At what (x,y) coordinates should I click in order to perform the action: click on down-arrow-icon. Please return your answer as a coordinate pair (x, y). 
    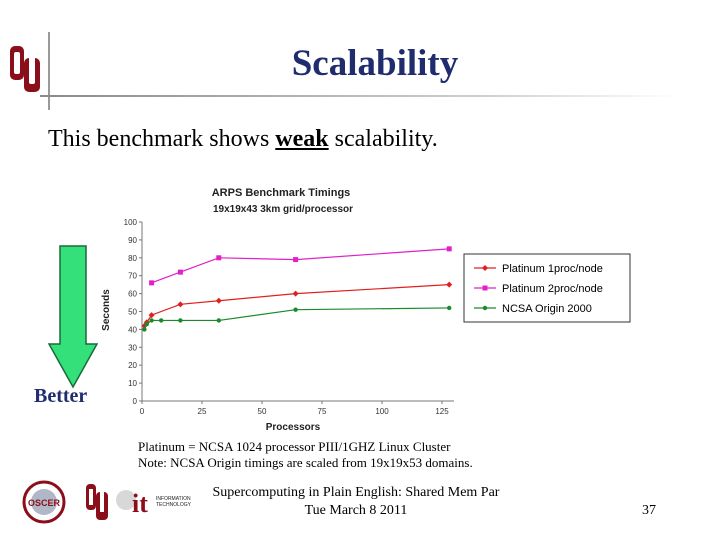
    Looking at the image, I should click on (73, 317).